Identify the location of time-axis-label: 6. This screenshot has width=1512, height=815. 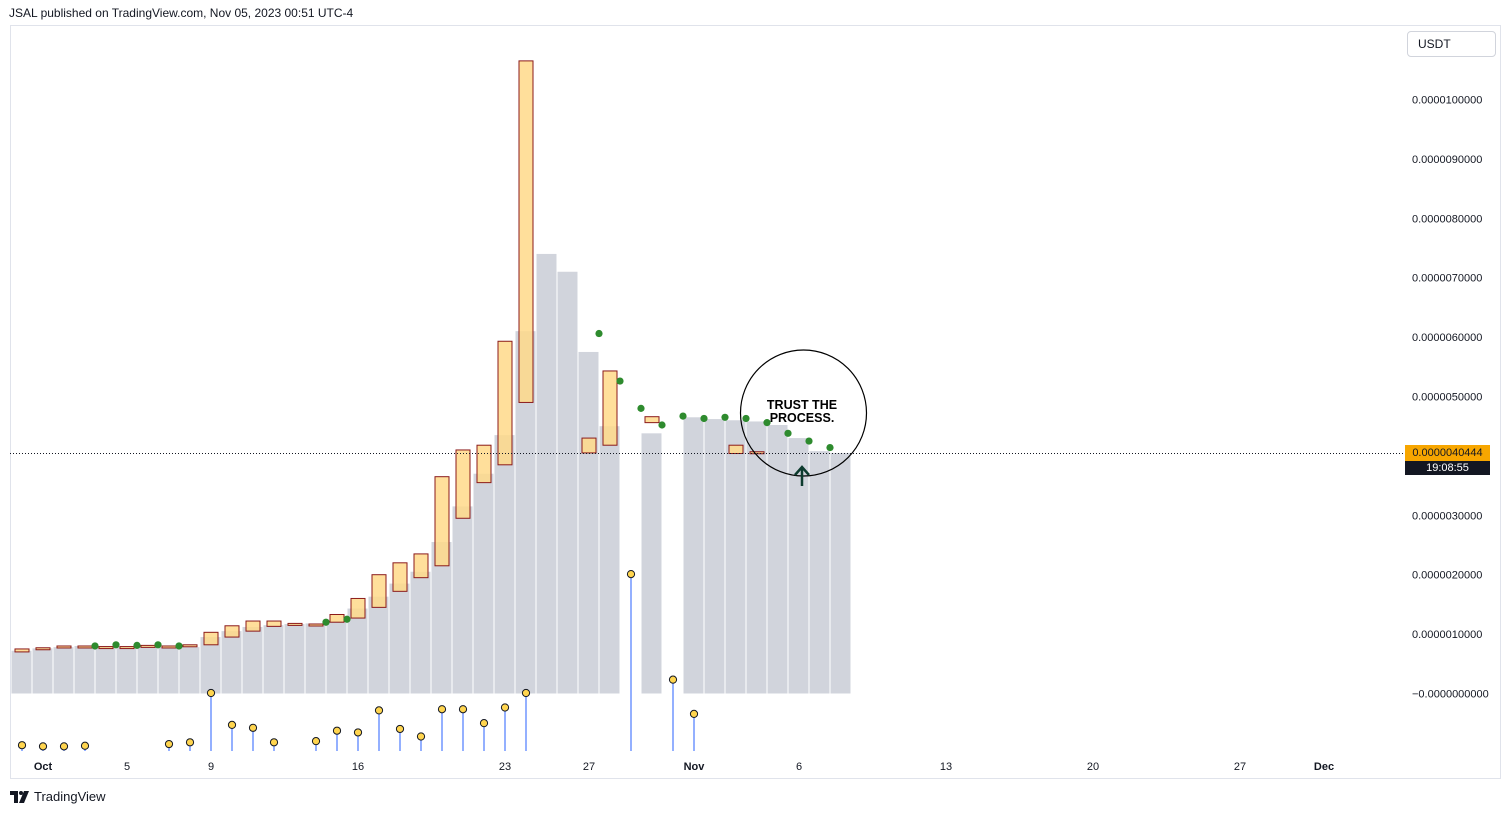
(799, 767).